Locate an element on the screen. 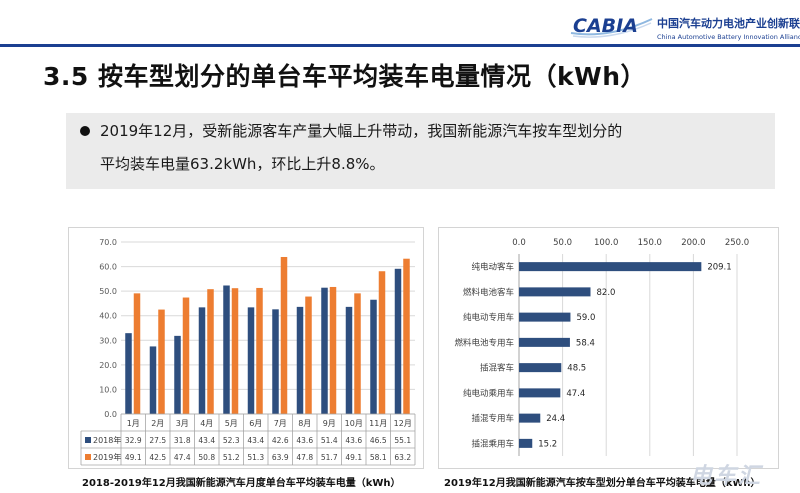  x-tick-label: 3月 is located at coordinates (182, 423).